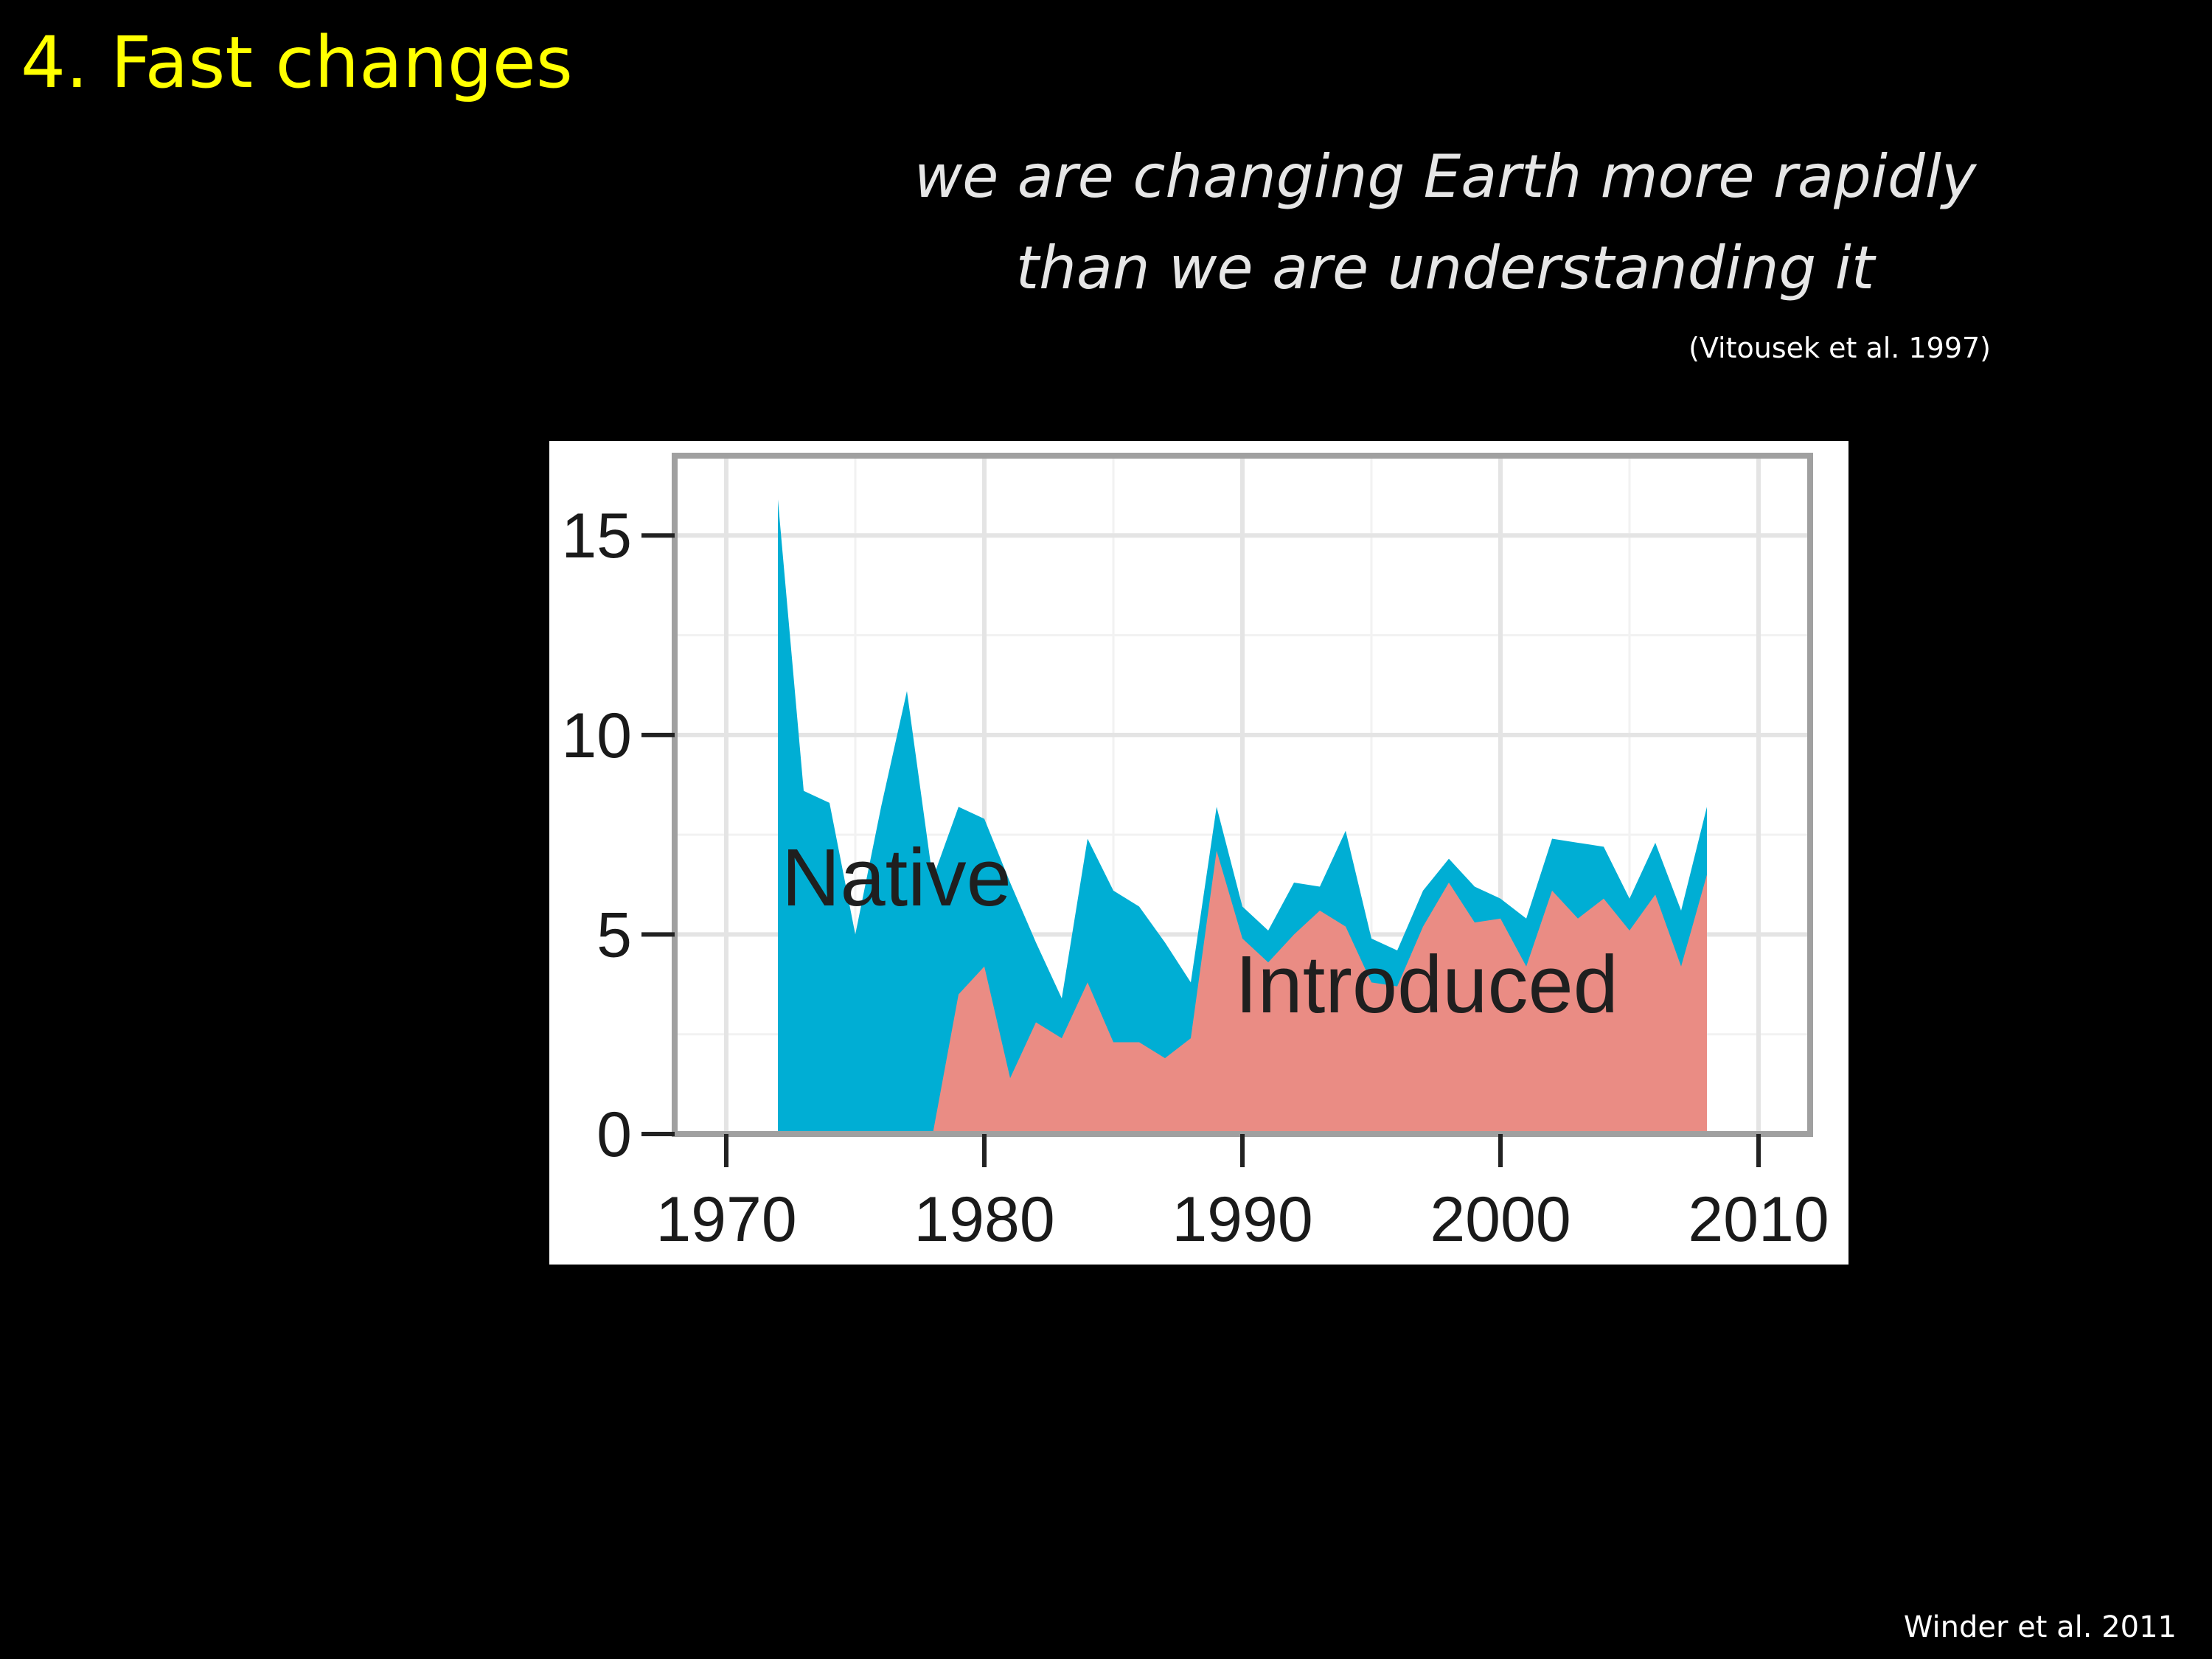 The height and width of the screenshot is (1659, 2212). What do you see at coordinates (1839, 348) in the screenshot?
I see `quote-citation: (Vitousek et al. 1997)` at bounding box center [1839, 348].